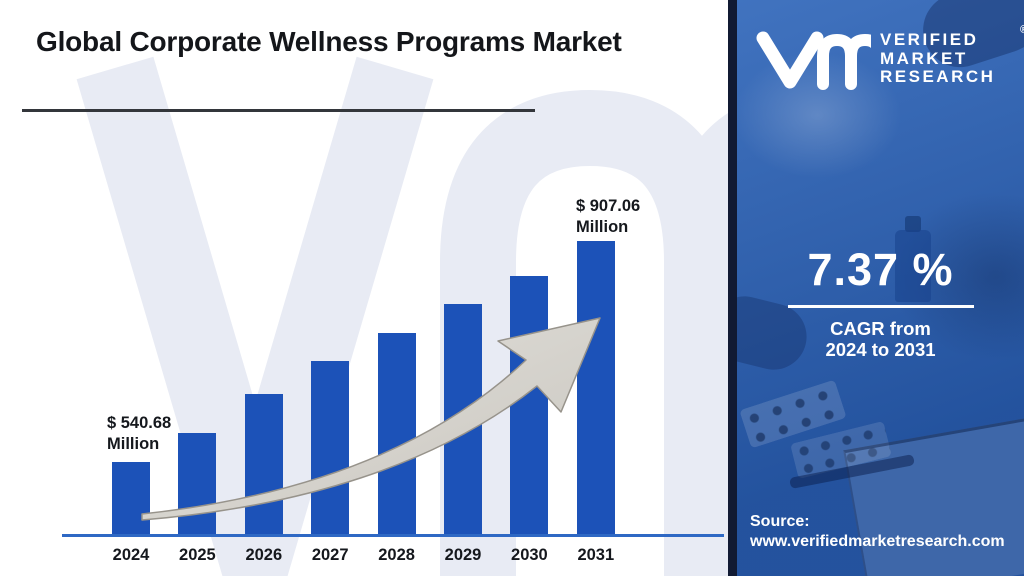 This screenshot has height=576, width=1024. Describe the element at coordinates (596, 555) in the screenshot. I see `x-axis-label-2031: 2031` at that location.